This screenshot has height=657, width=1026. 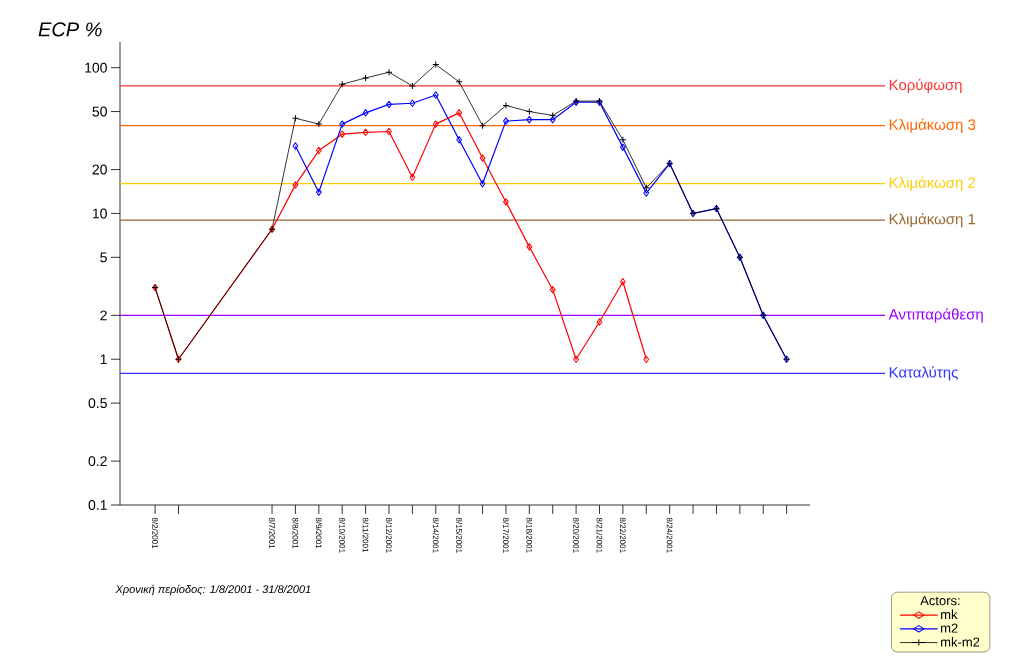 What do you see at coordinates (97, 461) in the screenshot?
I see `y-tick-label: 0.2` at bounding box center [97, 461].